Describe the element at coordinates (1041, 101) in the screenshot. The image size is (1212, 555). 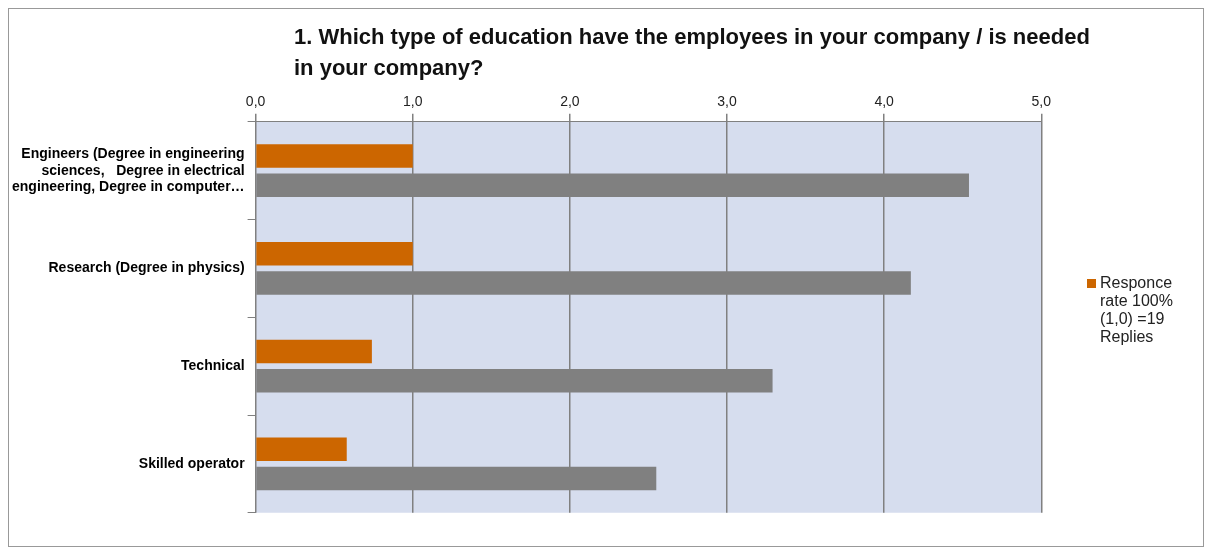
I see `x-tick-label: 5,0` at that location.